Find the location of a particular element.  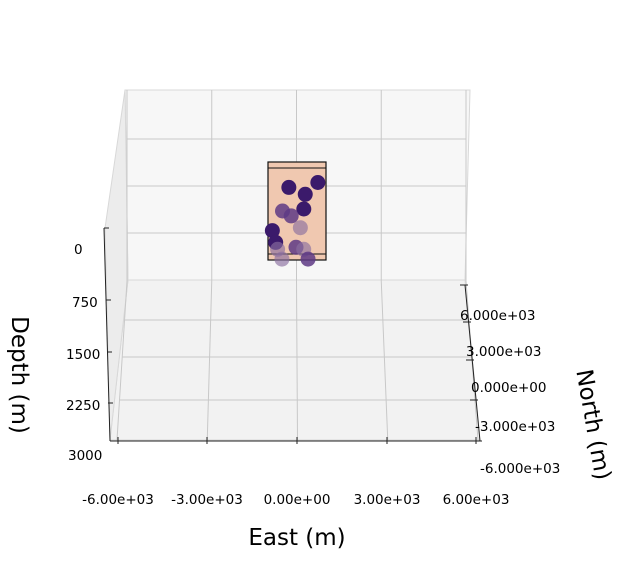

z-axis-line is located at coordinates (107, 334).